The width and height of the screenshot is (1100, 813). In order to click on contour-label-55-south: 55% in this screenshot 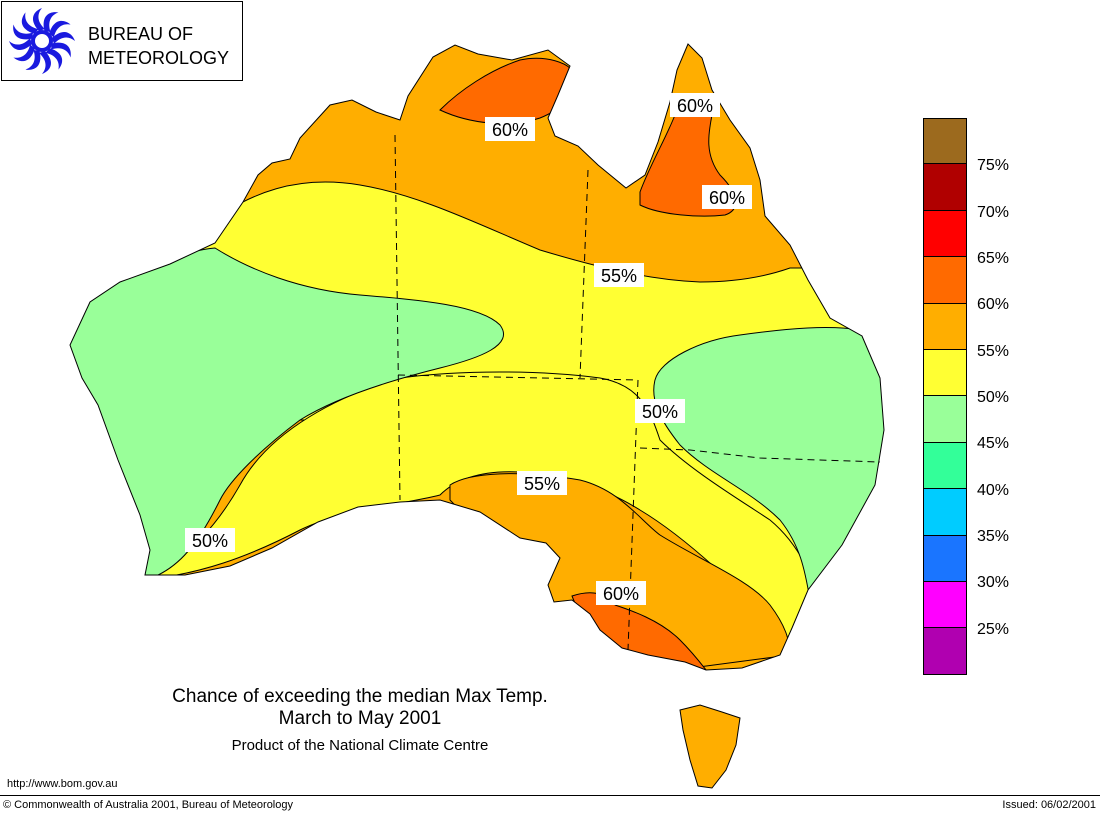, I will do `click(542, 483)`.